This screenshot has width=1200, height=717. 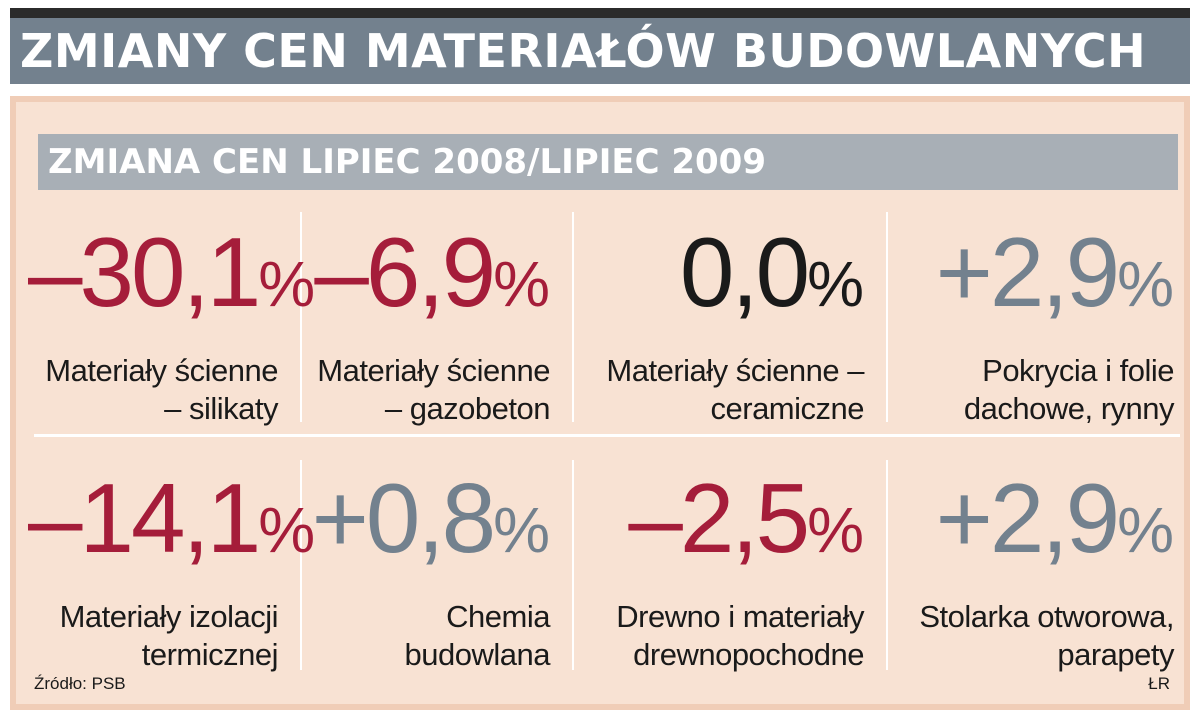 What do you see at coordinates (608, 162) in the screenshot?
I see `chart-subtitle: ZMIANA CEN LIPIEC 2008/LIPIEC 2009` at bounding box center [608, 162].